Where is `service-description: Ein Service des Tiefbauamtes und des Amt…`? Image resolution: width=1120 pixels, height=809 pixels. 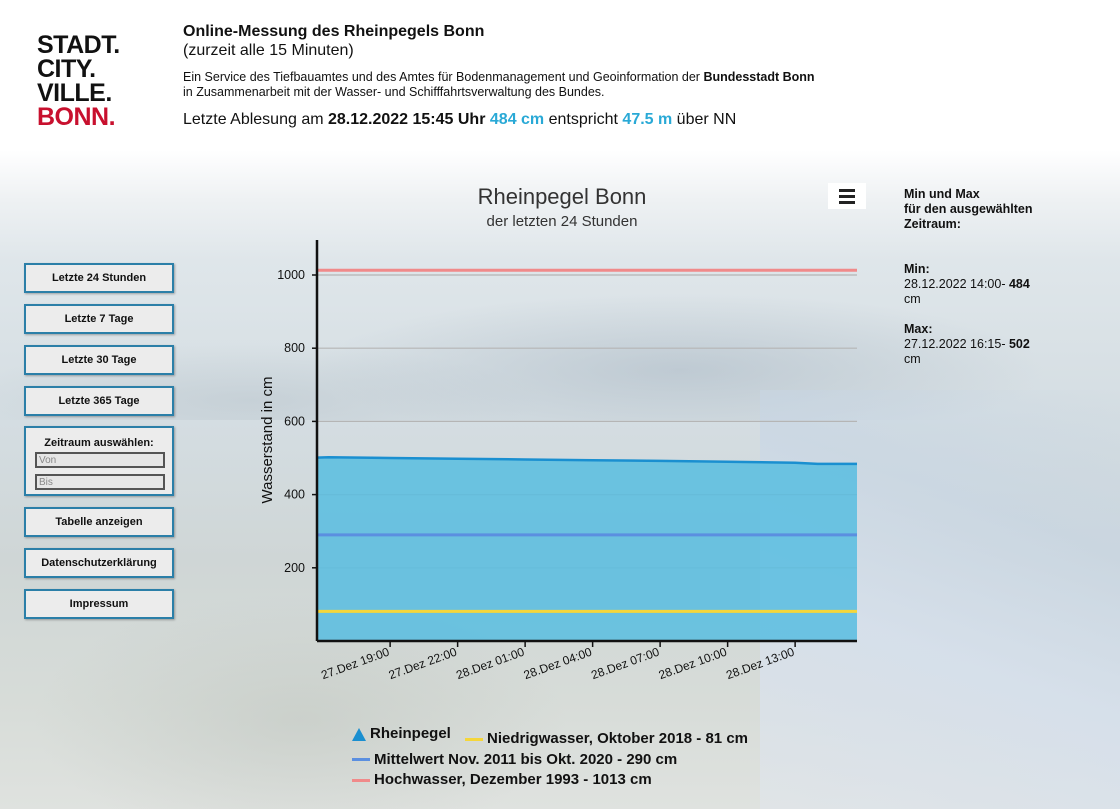 service-description: Ein Service des Tiefbauamtes und des Amt… is located at coordinates (533, 85).